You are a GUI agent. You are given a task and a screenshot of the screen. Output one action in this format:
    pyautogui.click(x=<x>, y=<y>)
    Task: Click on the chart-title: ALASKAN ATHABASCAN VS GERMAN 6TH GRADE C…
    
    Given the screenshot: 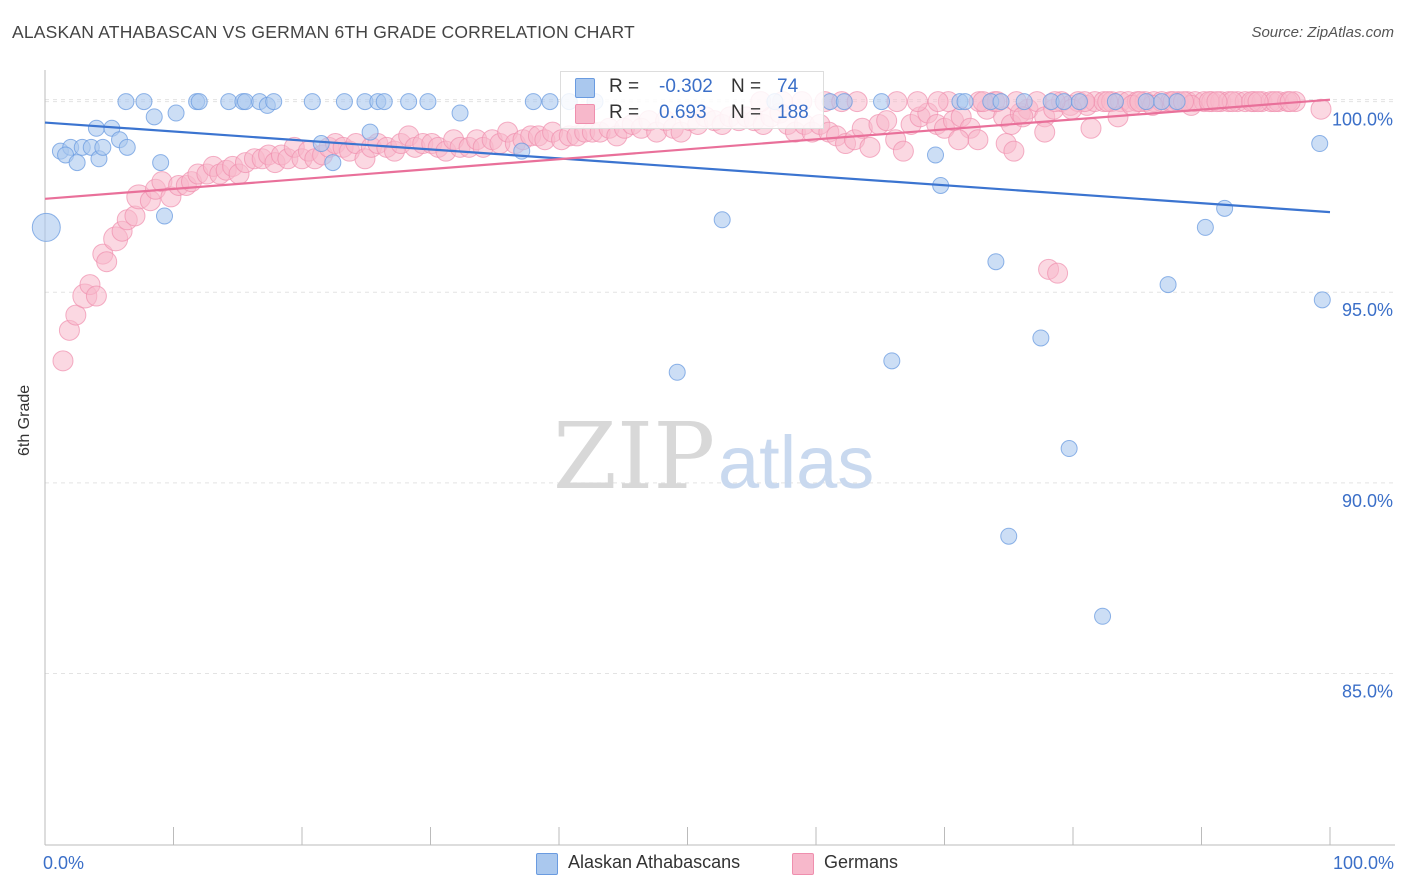 What is the action you would take?
    pyautogui.click(x=323, y=32)
    